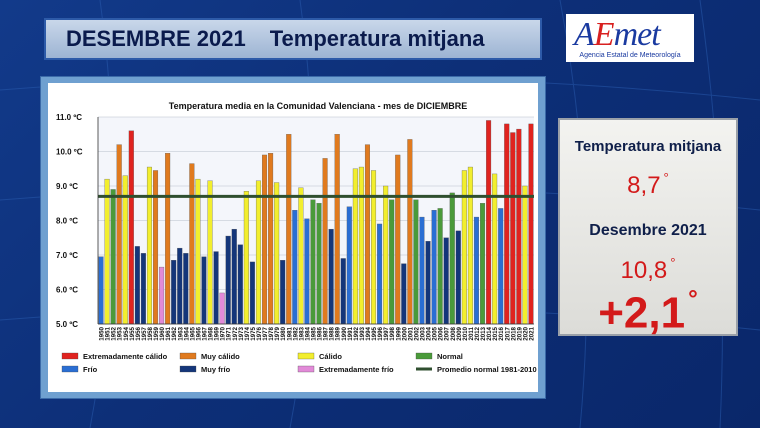 This screenshot has height=428, width=760. What do you see at coordinates (386, 333) in the screenshot?
I see `x-tick-label: 1997` at bounding box center [386, 333].